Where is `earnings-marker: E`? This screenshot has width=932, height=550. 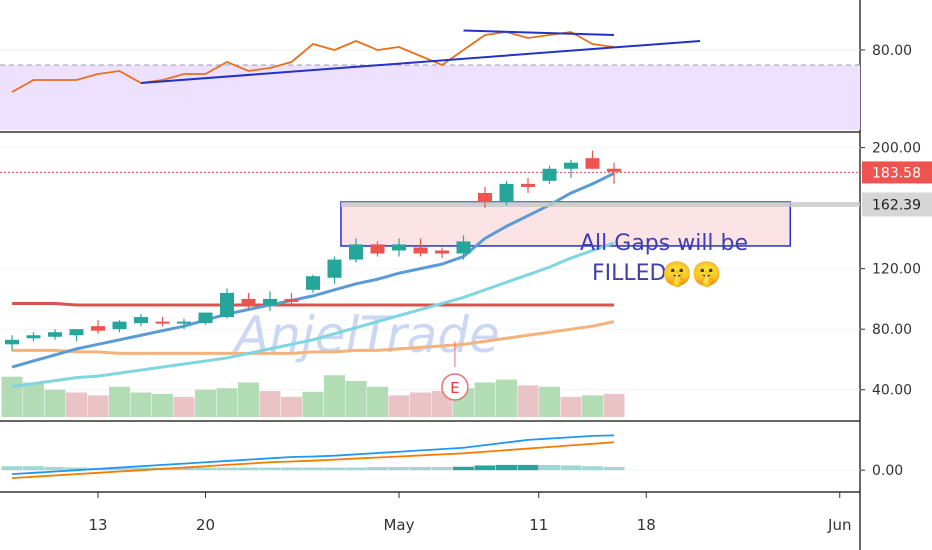 earnings-marker: E is located at coordinates (455, 371).